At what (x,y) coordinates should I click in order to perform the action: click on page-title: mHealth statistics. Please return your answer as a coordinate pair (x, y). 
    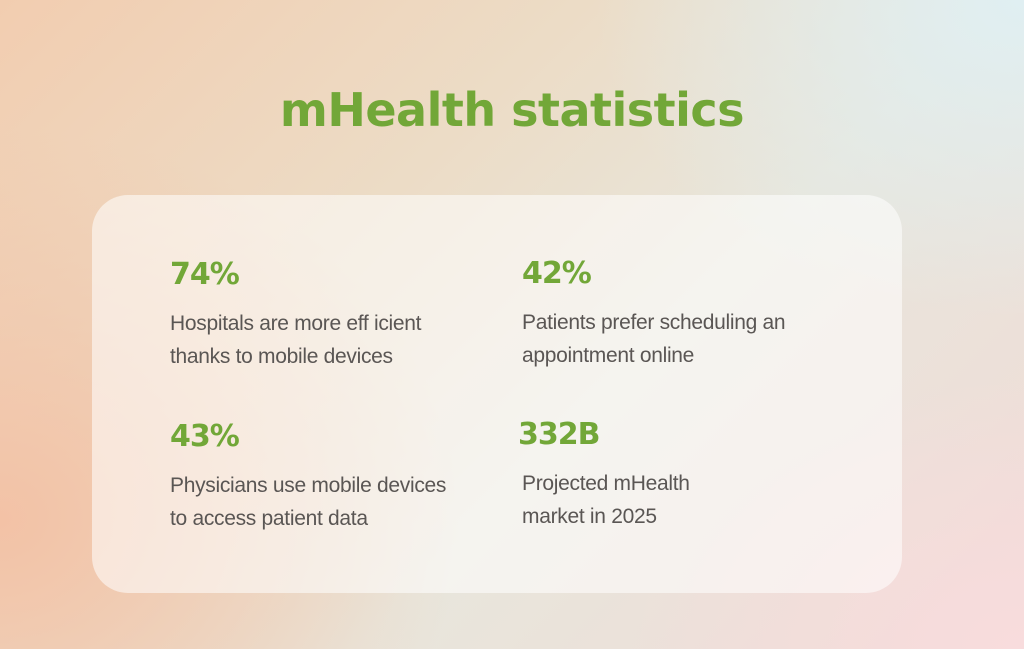
    Looking at the image, I should click on (512, 110).